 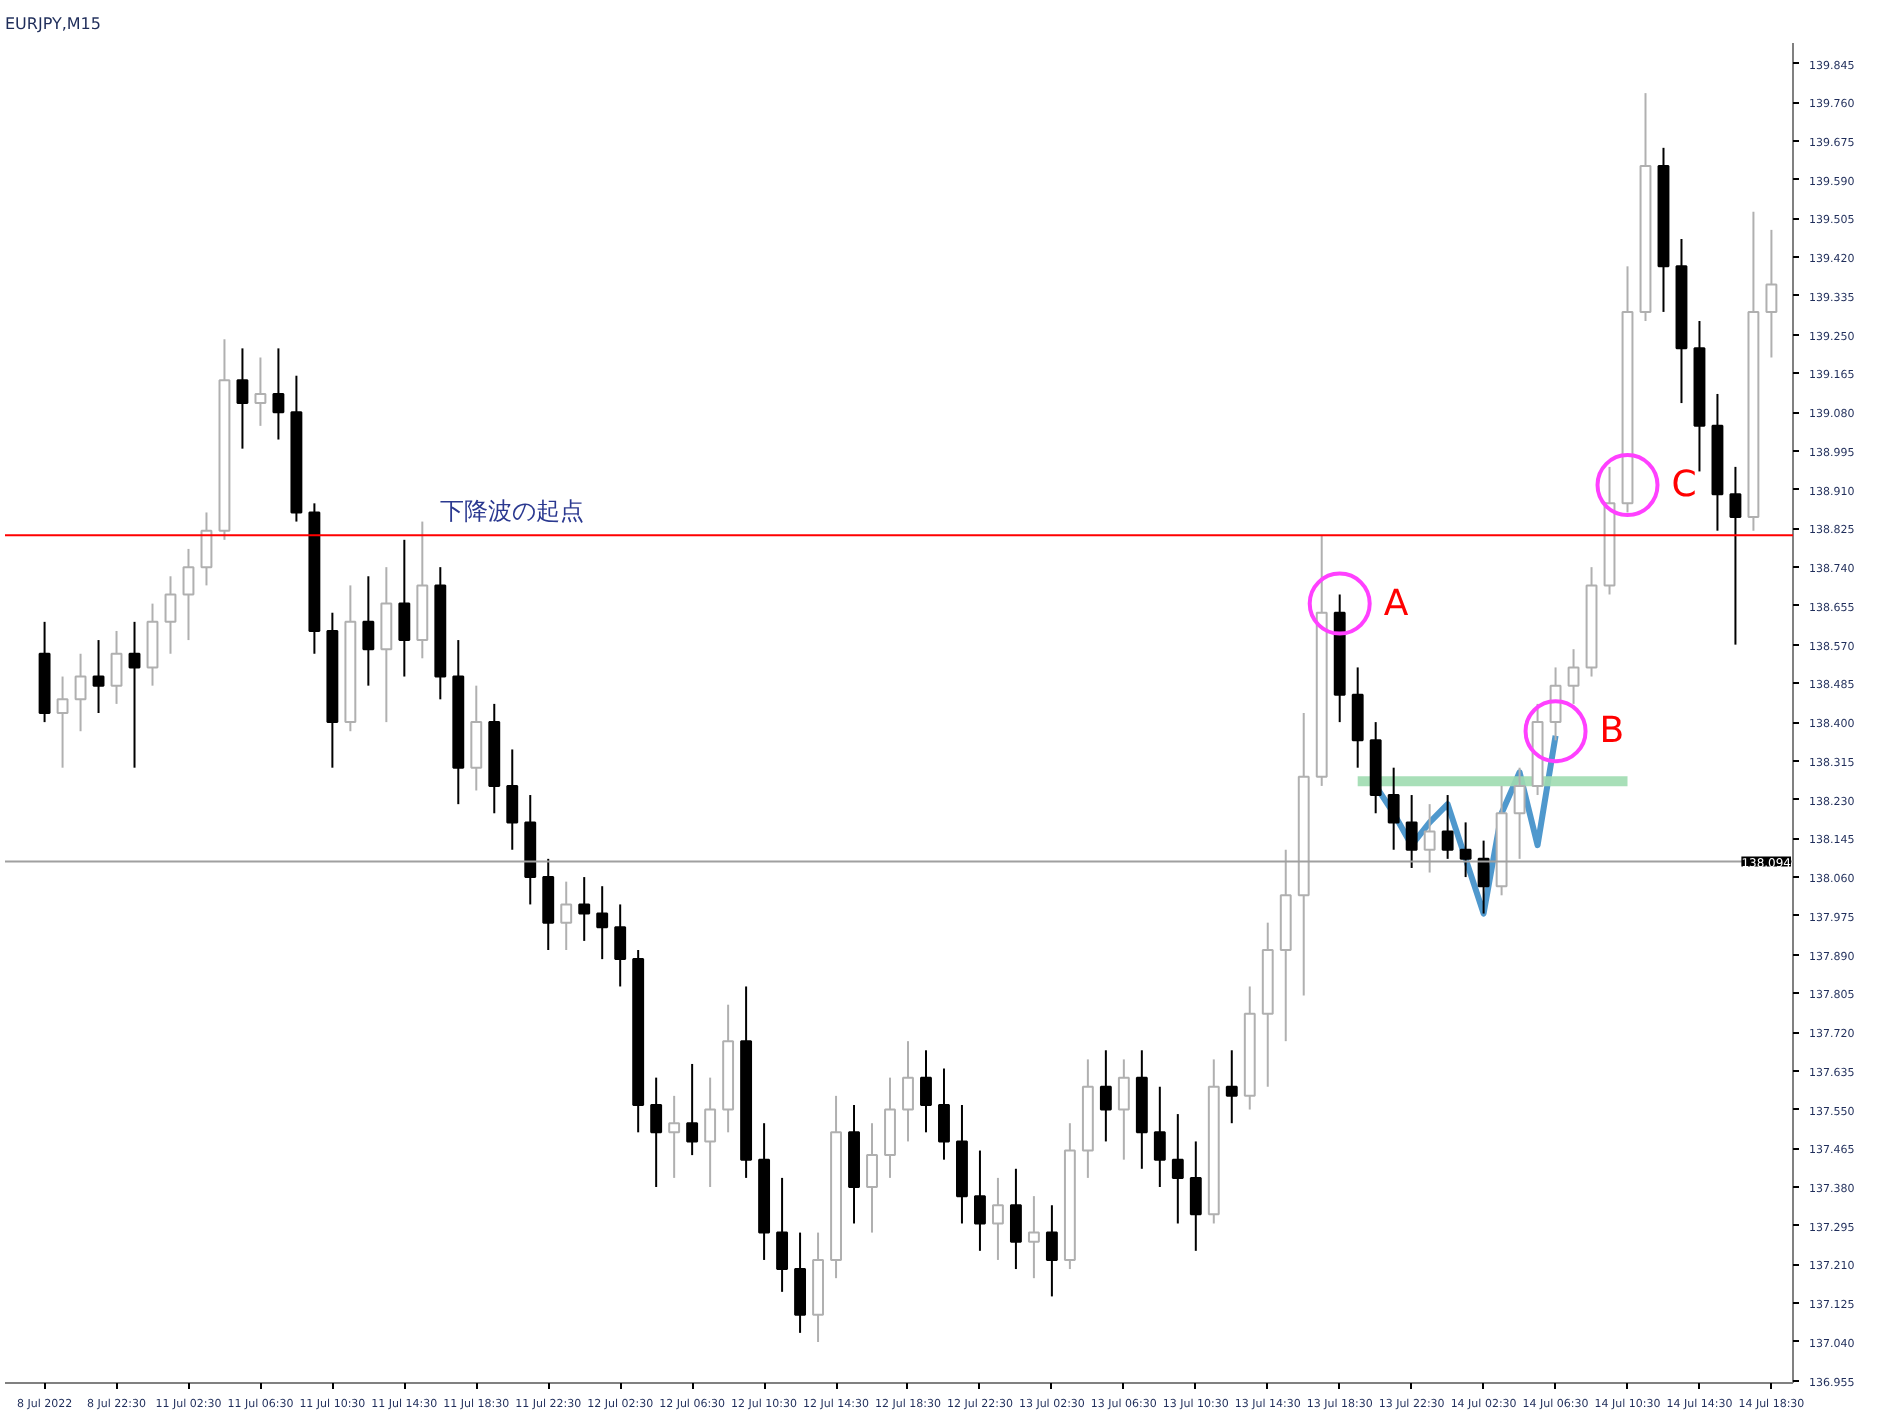 I want to click on annotation: A, so click(x=1396, y=603).